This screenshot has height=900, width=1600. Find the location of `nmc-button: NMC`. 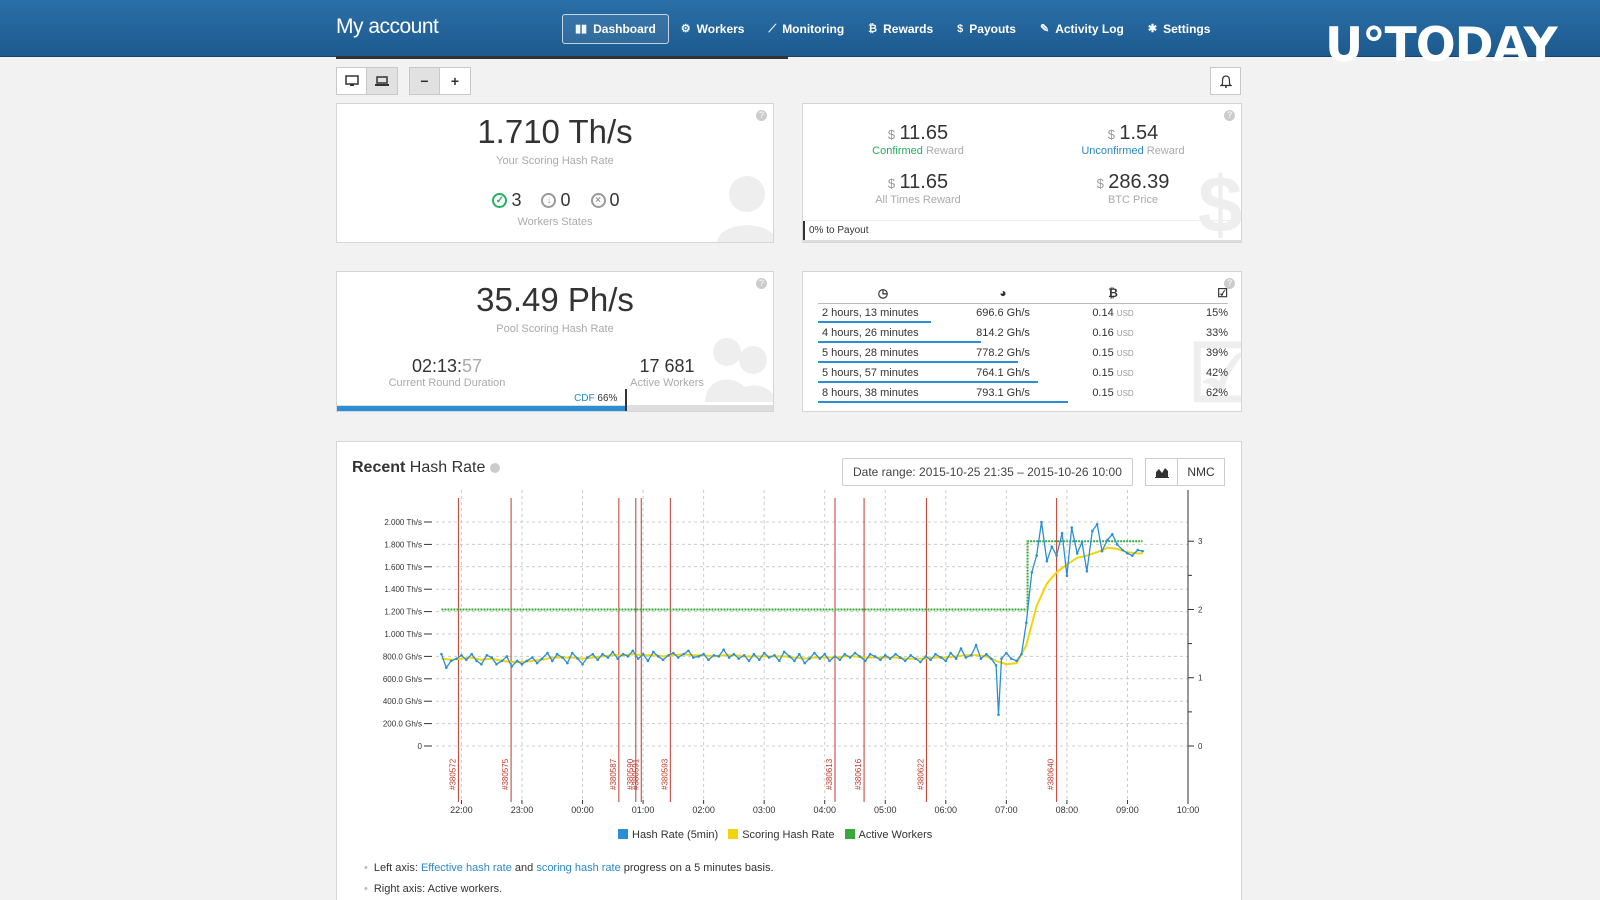

nmc-button: NMC is located at coordinates (1201, 472).